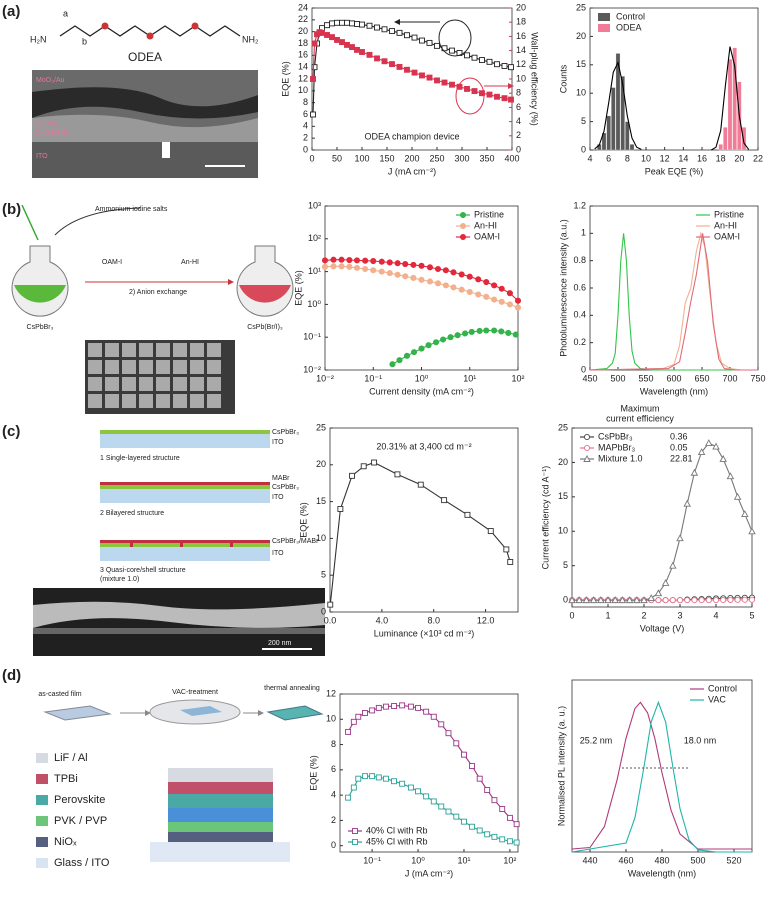  What do you see at coordinates (325, 378) in the screenshot?
I see `x-tick-label: 10⁻²` at bounding box center [325, 378].